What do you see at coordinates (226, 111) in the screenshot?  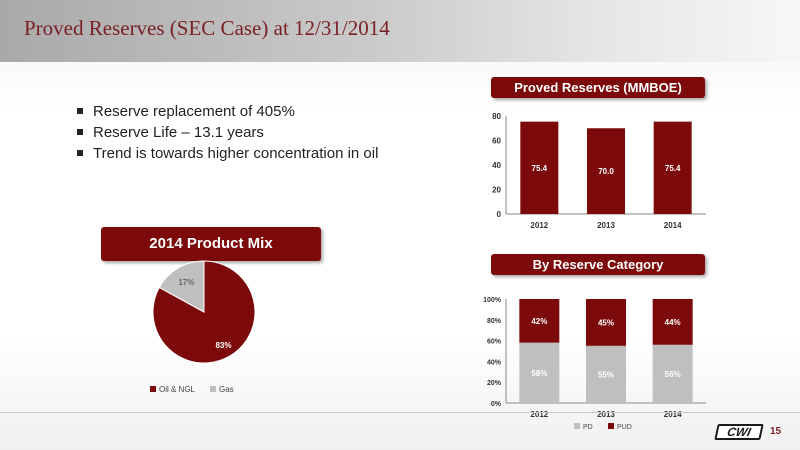 I see `bullet-item: Reserve replacement of 405%` at bounding box center [226, 111].